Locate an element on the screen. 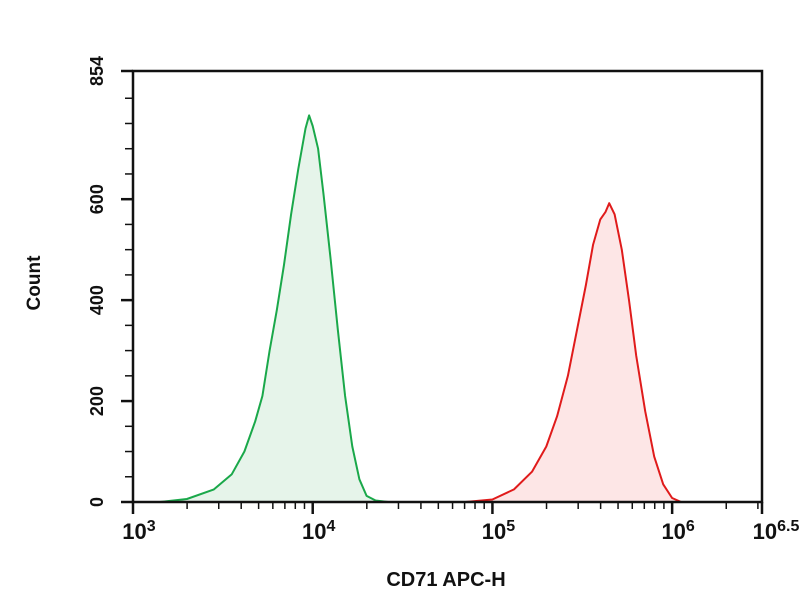 This screenshot has width=804, height=600. y-tick-label: 400 is located at coordinates (97, 300).